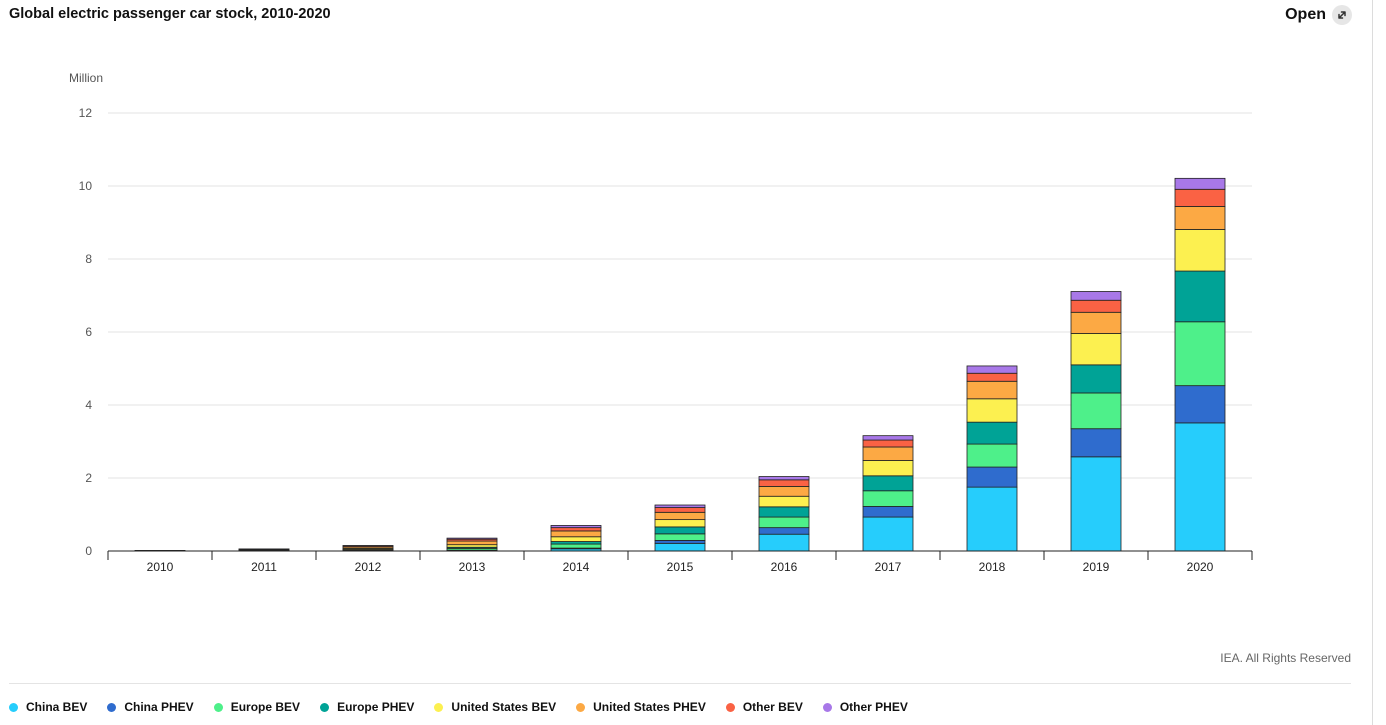 The height and width of the screenshot is (725, 1386). Describe the element at coordinates (160, 567) in the screenshot. I see `x-tick-label: 2010` at that location.